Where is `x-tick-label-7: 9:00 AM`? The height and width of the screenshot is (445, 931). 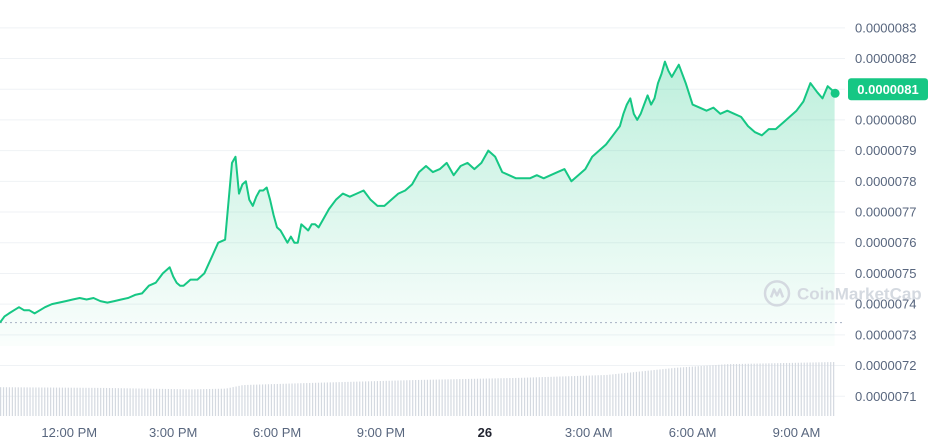
x-tick-label-7: 9:00 AM is located at coordinates (797, 432).